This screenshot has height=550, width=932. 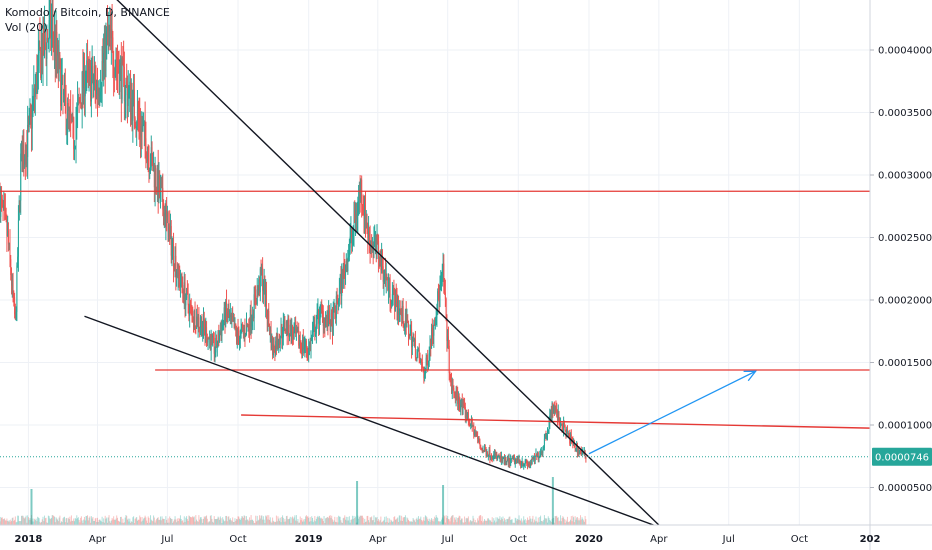 I want to click on price-tick-label: 0.0000500, so click(x=905, y=488).